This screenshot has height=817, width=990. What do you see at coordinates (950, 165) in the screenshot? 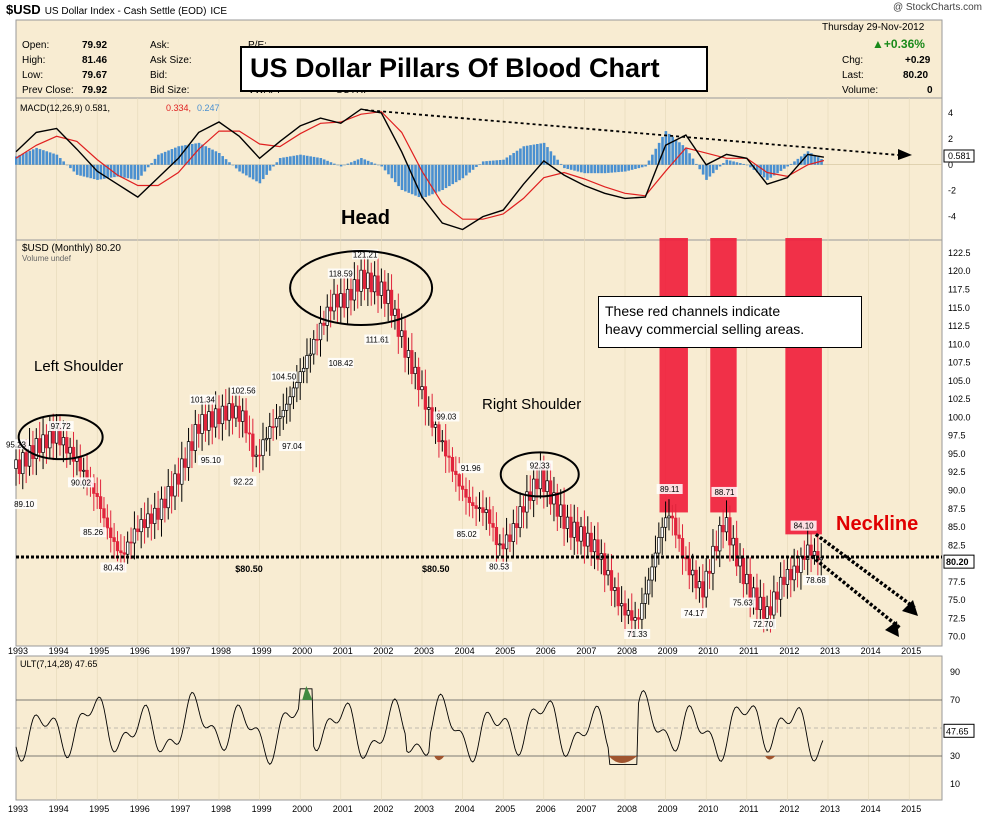
I see `macd-tick-label: 0` at bounding box center [950, 165].